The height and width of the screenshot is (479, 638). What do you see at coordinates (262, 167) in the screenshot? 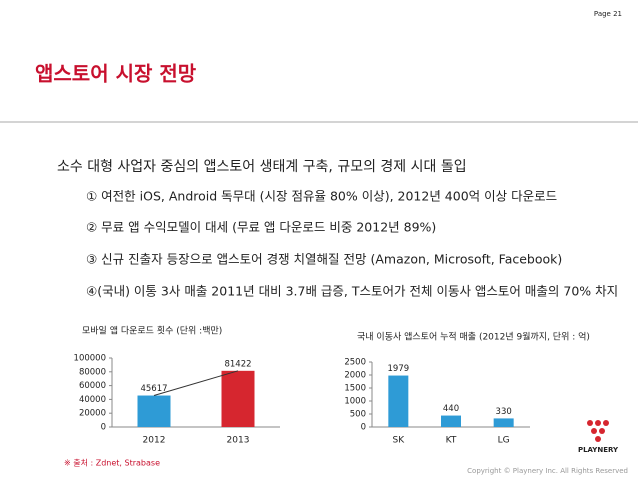
I see `bullet: 소수 대형 사업자 중심의 앱스토어 생태계 구축, 규모의 경제 시대 돌입` at bounding box center [262, 167].